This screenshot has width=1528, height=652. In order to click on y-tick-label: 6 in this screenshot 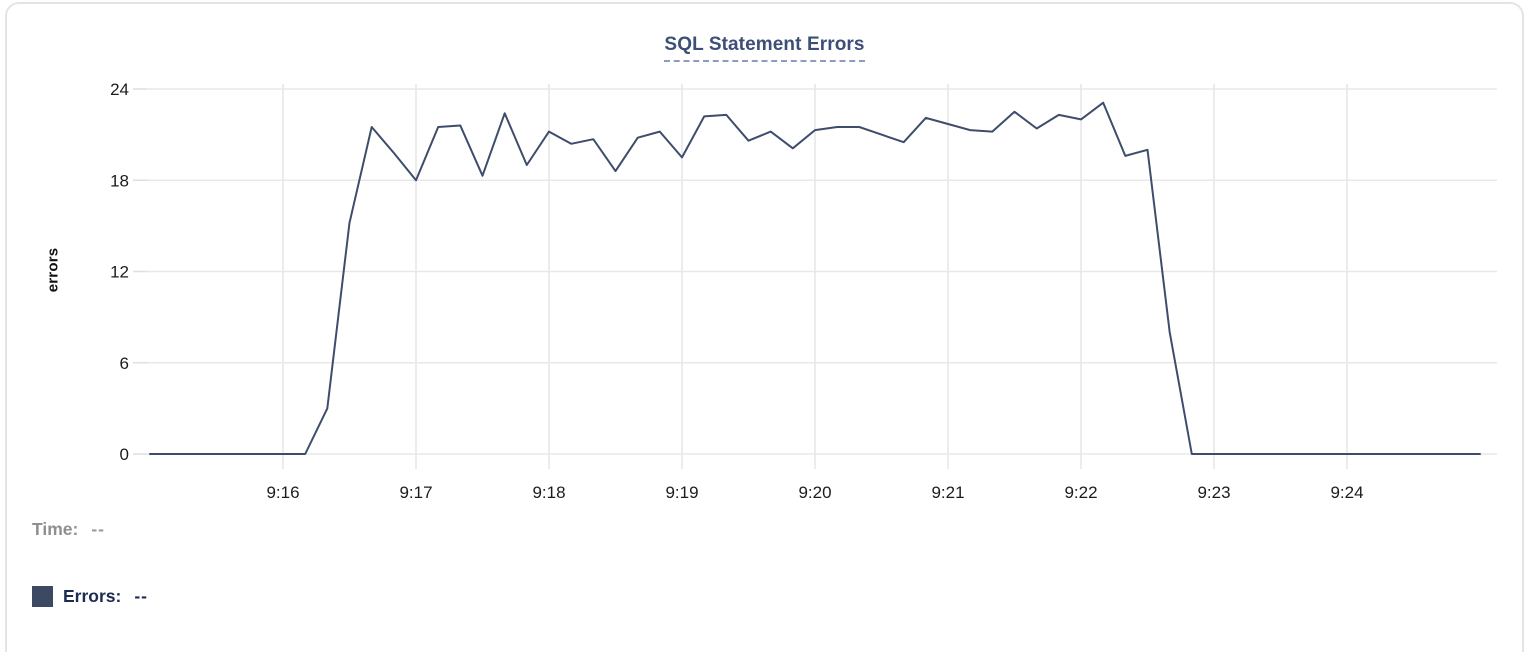, I will do `click(124, 363)`.